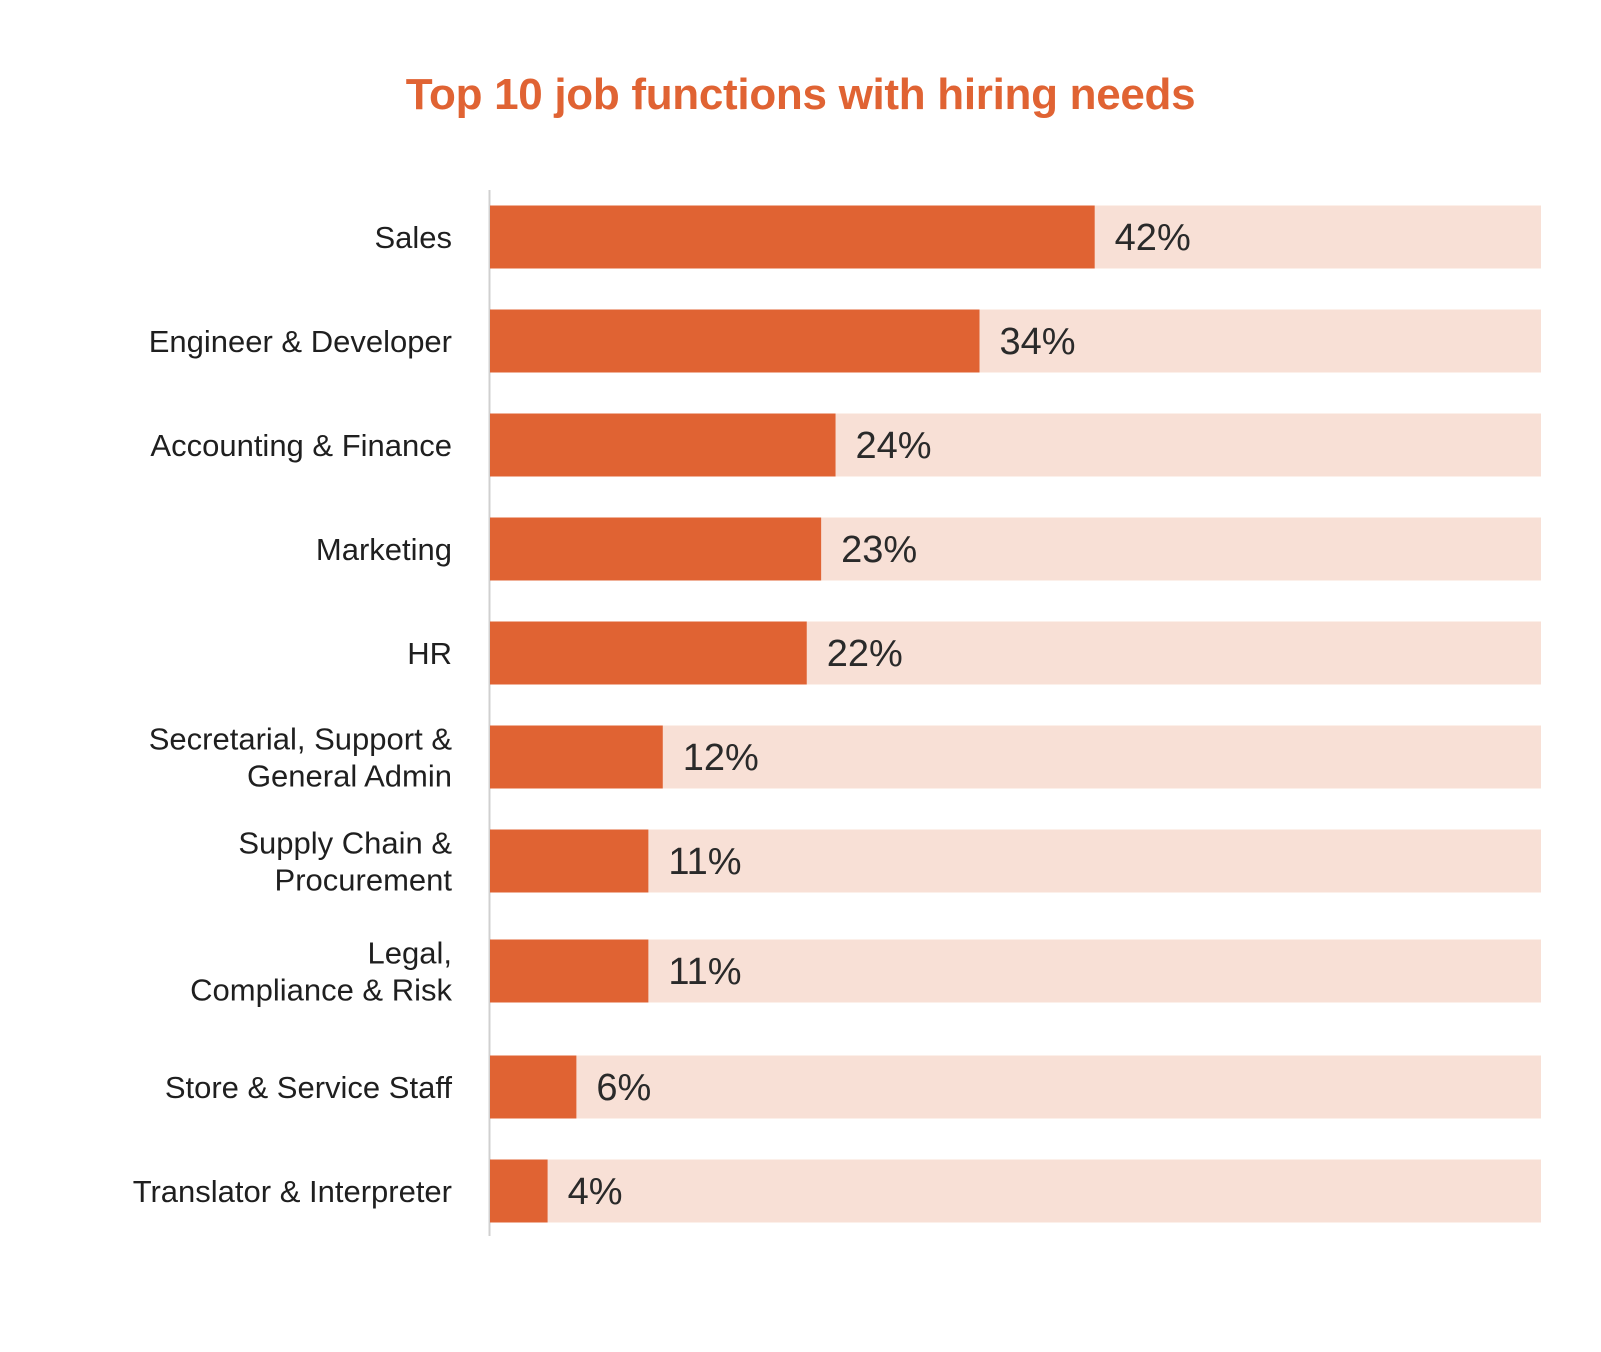  I want to click on category-label: Legal,, so click(410, 953).